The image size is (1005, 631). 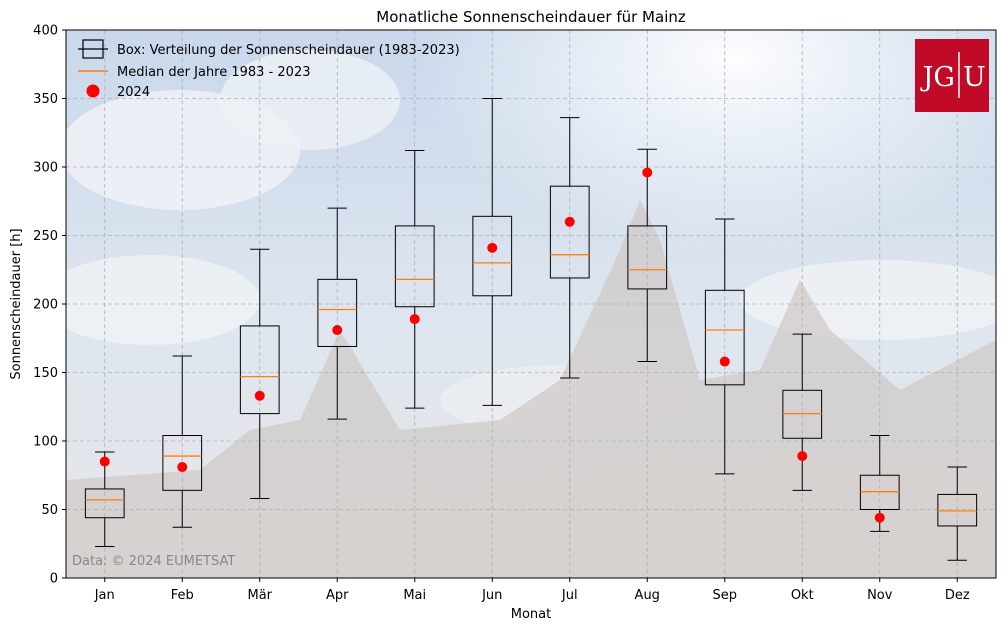 I want to click on y-tick-label: 400, so click(x=45, y=31).